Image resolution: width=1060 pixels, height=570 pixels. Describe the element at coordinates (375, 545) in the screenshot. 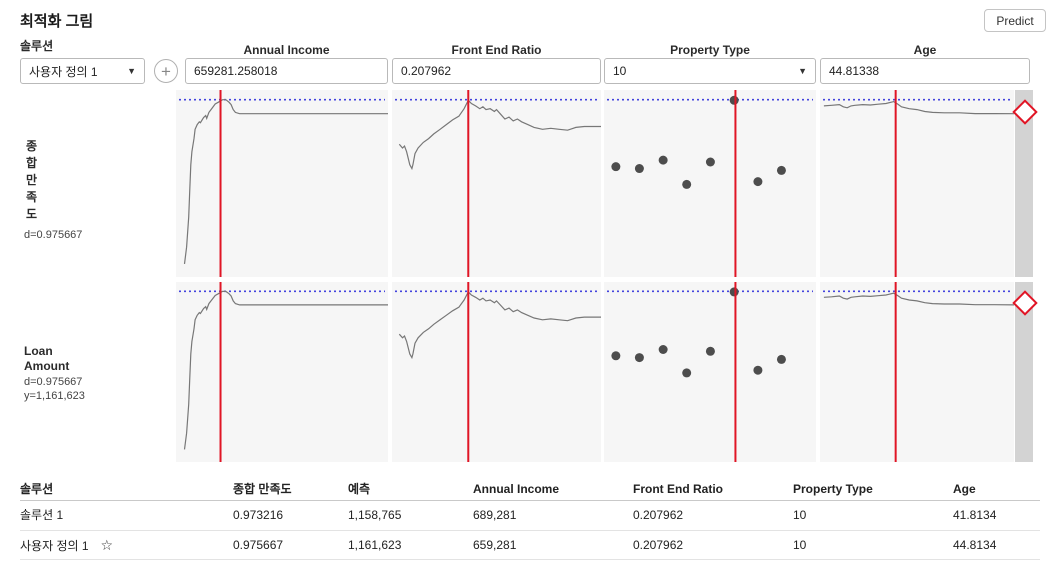

I see `cell-prediction: 1,161,623` at that location.